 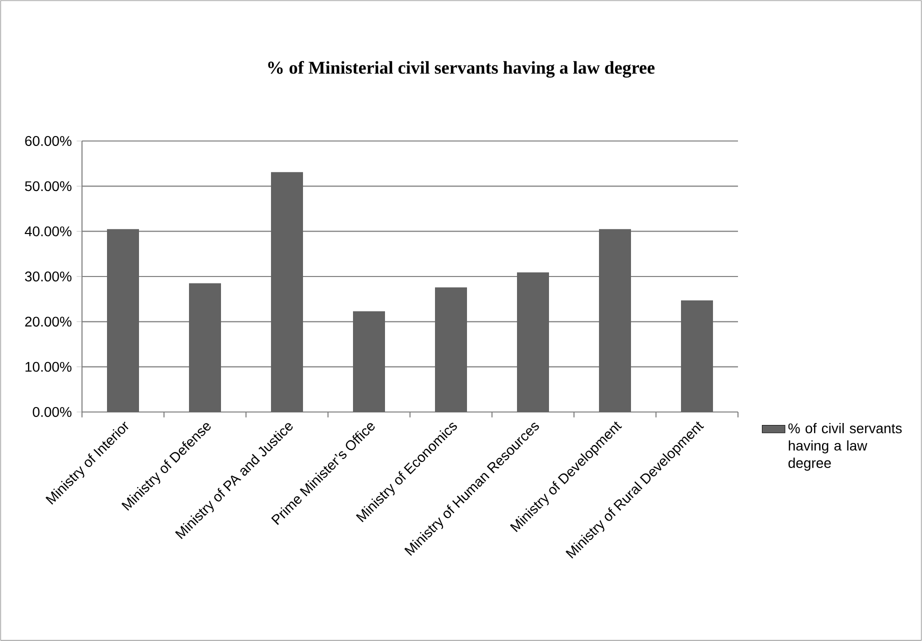 I want to click on y-tick-label: 40.00%, so click(x=48, y=231).